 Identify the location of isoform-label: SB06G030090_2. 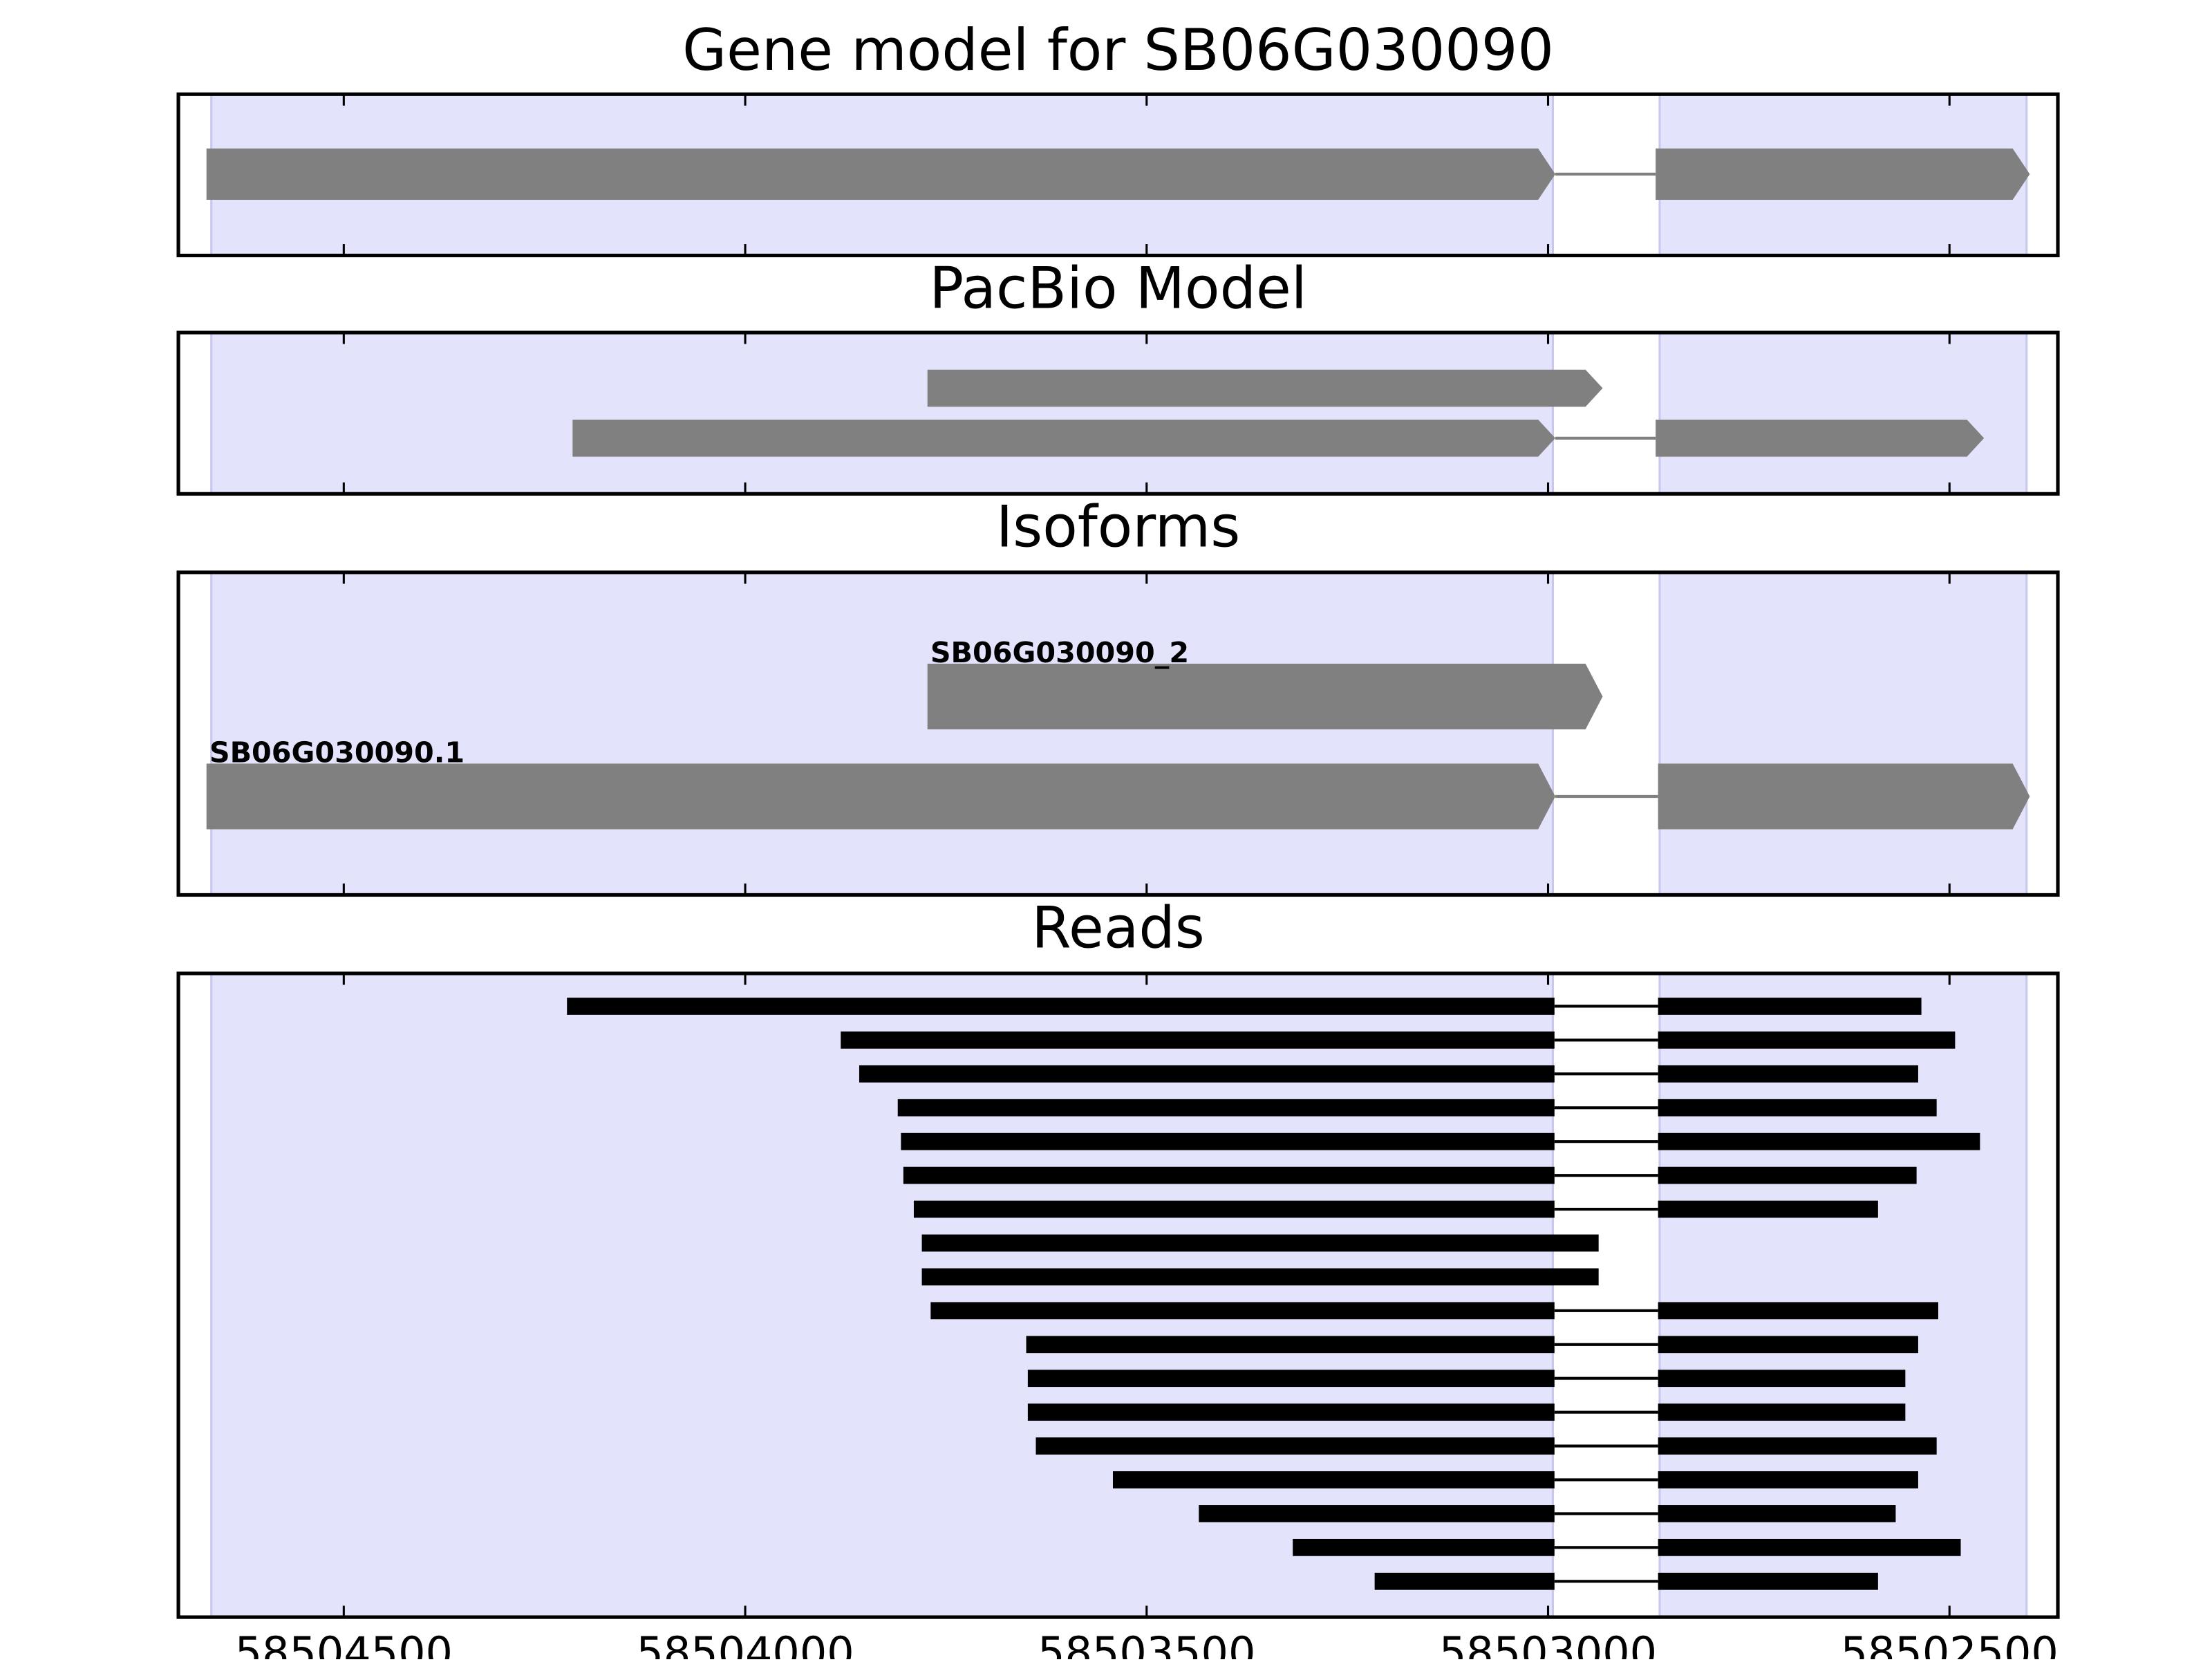
(1059, 653).